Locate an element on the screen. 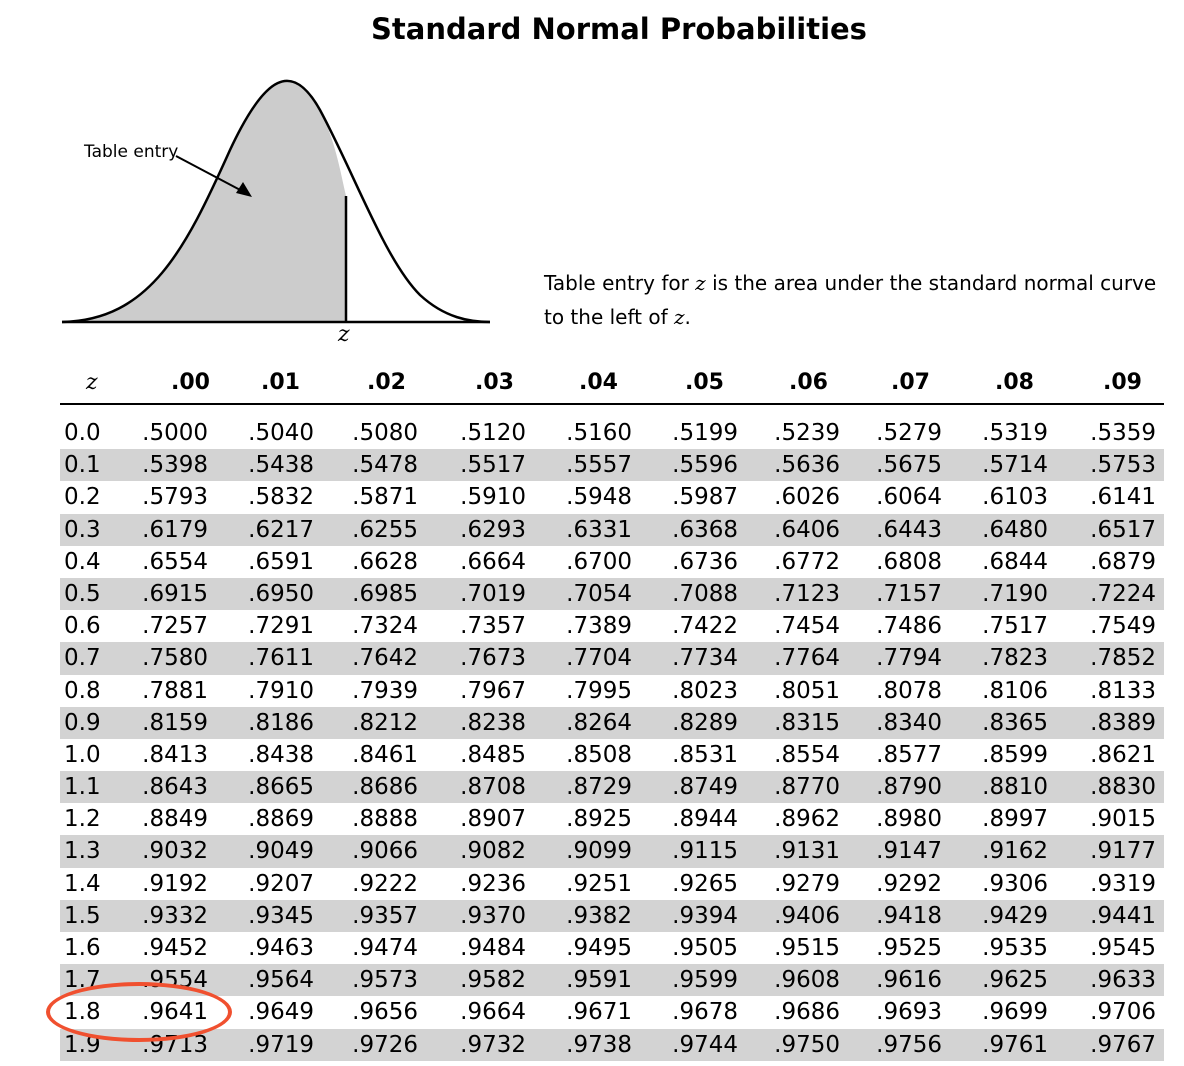  probability-cell: .7881 is located at coordinates (175, 690).